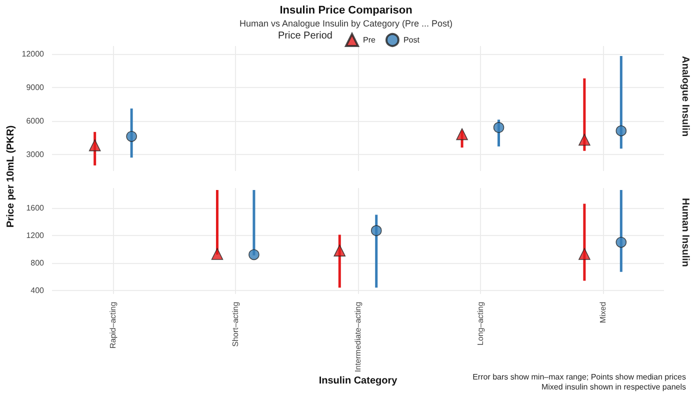 Image resolution: width=692 pixels, height=395 pixels. Describe the element at coordinates (37, 290) in the screenshot. I see `y-tick-label: 400` at that location.